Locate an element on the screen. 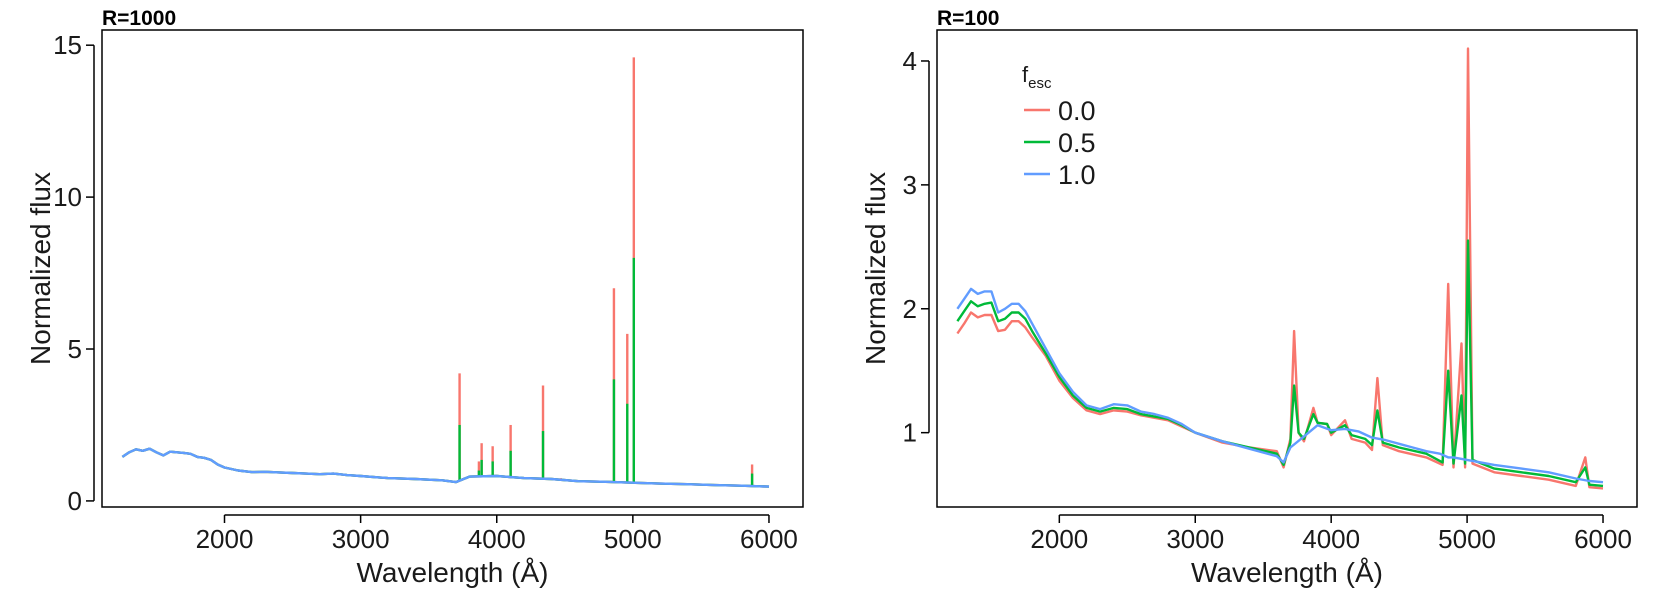 The image size is (1661, 592). y-tick-label: 2 is located at coordinates (910, 309).